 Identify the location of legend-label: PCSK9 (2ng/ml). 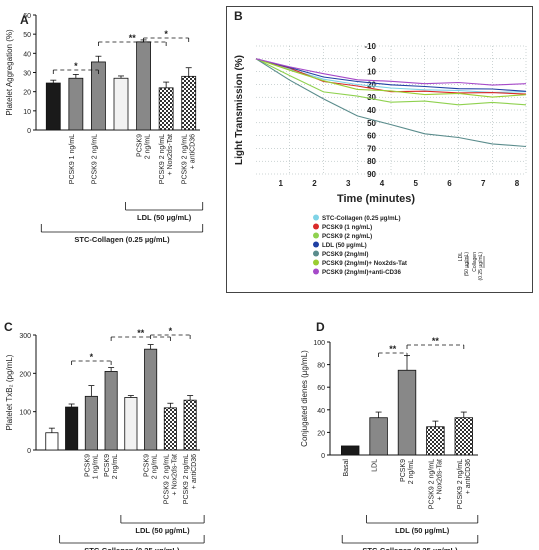
(345, 254).